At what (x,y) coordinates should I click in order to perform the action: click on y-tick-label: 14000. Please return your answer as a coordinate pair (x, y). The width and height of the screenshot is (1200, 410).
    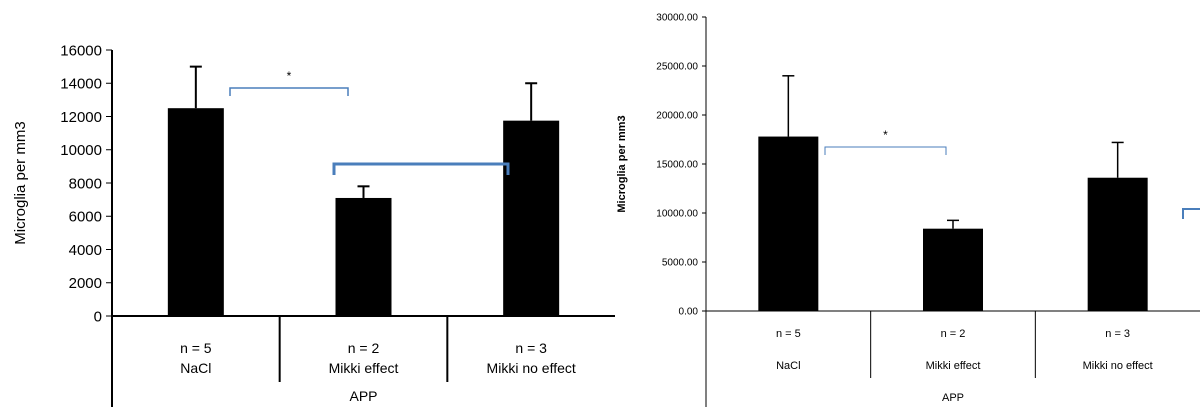
    Looking at the image, I should click on (81, 84).